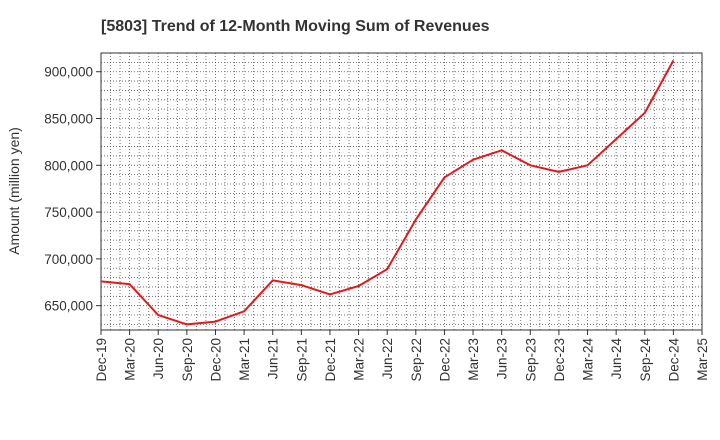  I want to click on x-tick-label: Dec-22, so click(444, 360).